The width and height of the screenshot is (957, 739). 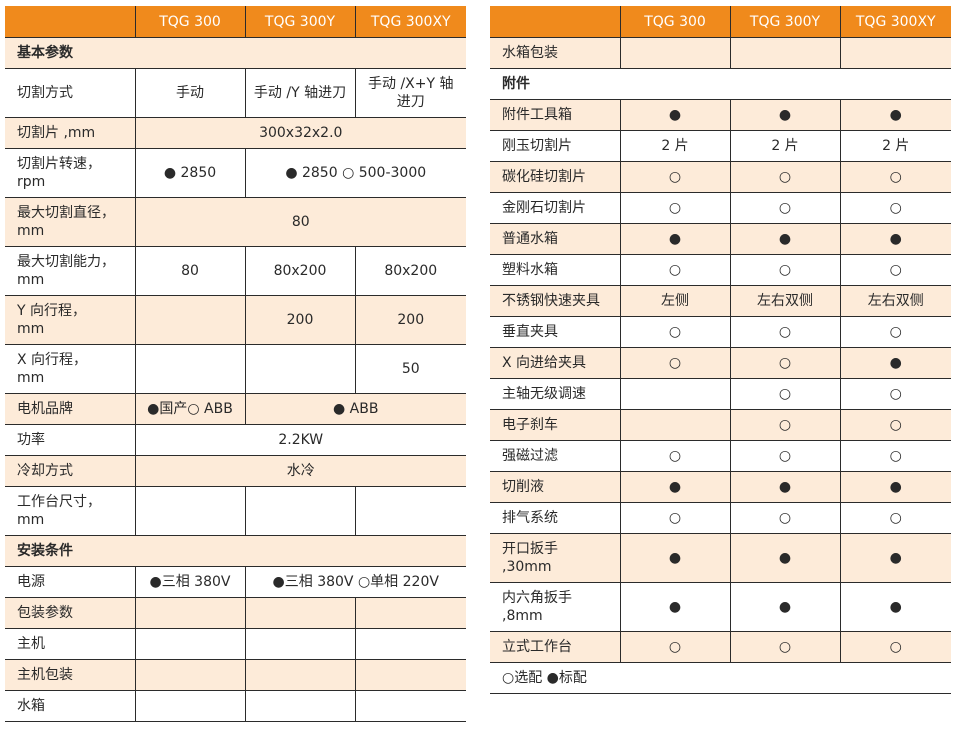 I want to click on cell-value: 80, so click(x=189, y=271).